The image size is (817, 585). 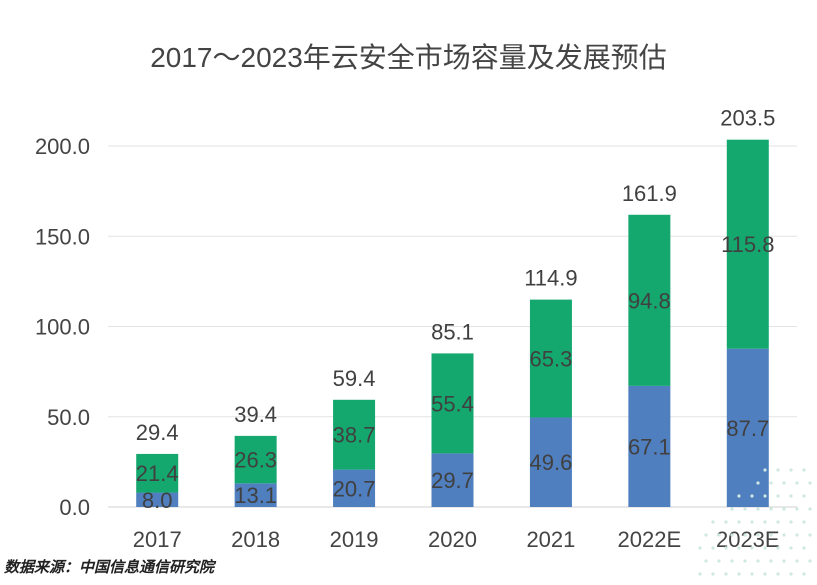 I want to click on x-tick-label: 2017, so click(x=157, y=539).